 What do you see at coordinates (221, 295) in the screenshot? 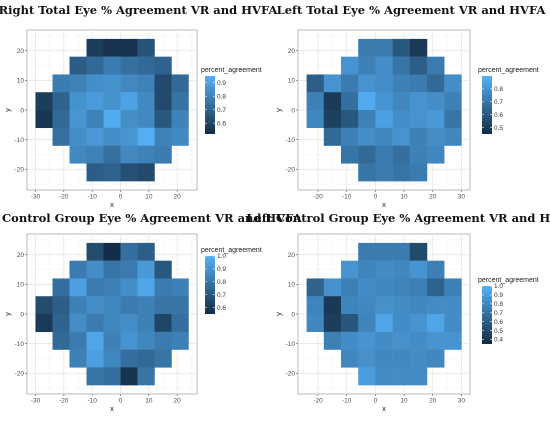
I see `legend-tick-label: 0.7` at bounding box center [221, 295].